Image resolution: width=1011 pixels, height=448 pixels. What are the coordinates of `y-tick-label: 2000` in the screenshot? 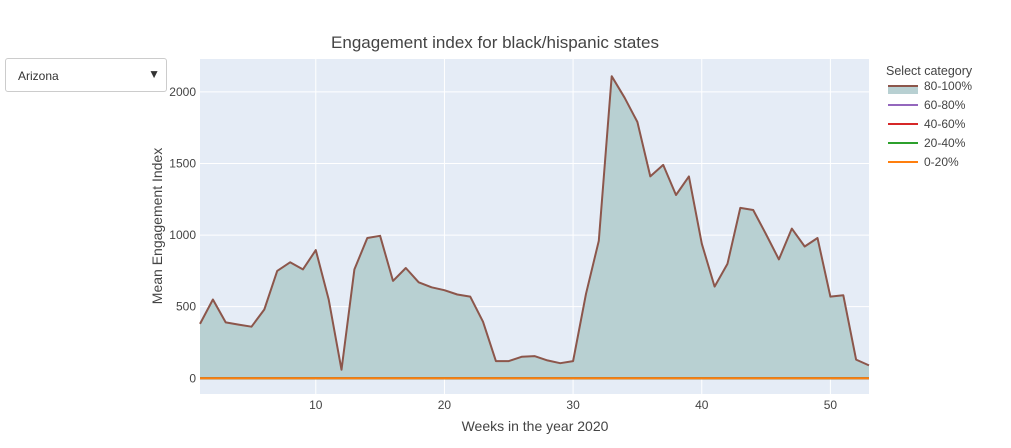 It's located at (182, 92).